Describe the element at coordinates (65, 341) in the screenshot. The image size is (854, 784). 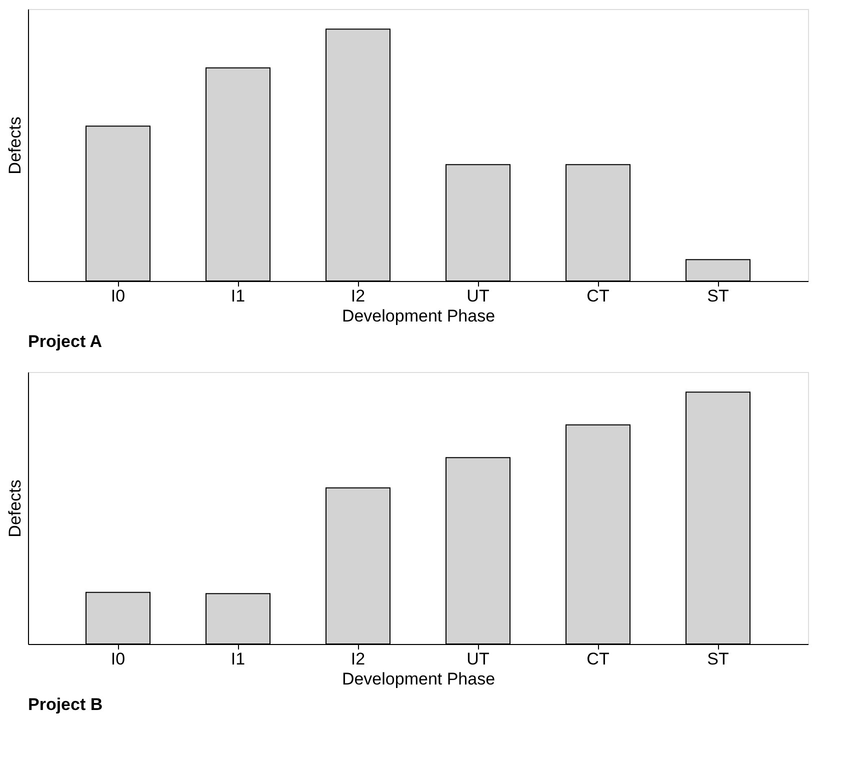
I see `text: Project A` at that location.